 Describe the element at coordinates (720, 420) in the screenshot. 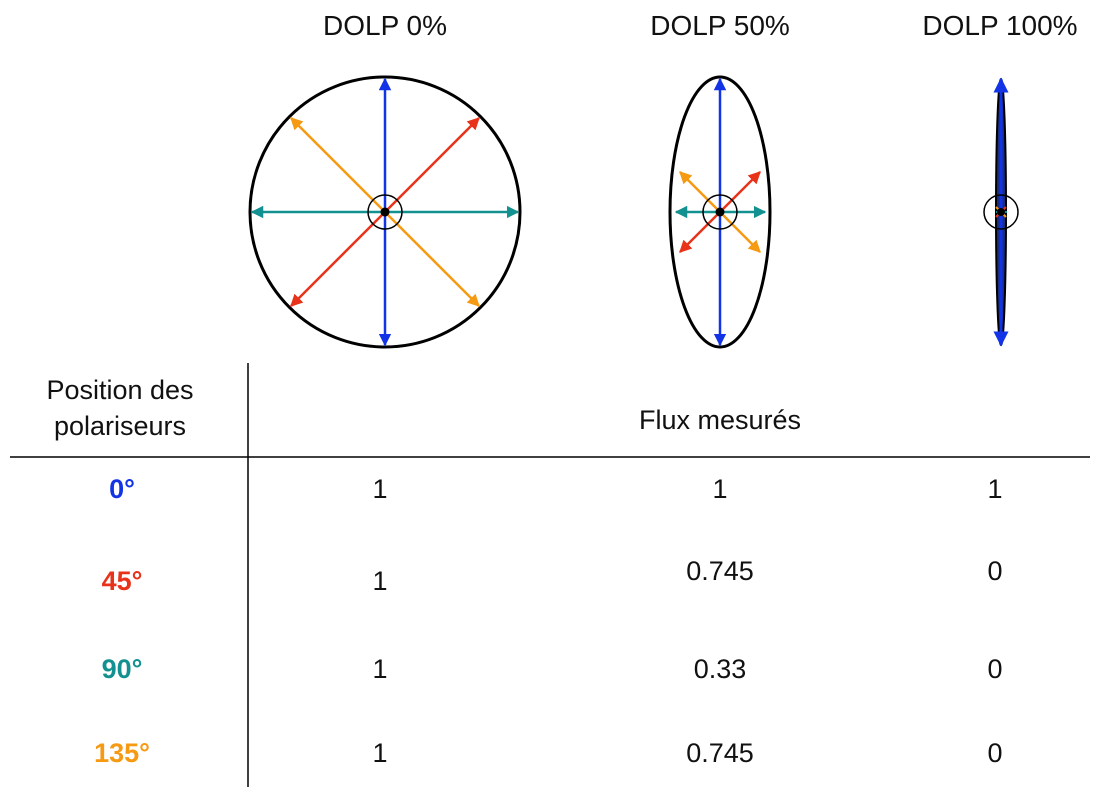

I see `table-header-flux: Flux mesurés` at that location.